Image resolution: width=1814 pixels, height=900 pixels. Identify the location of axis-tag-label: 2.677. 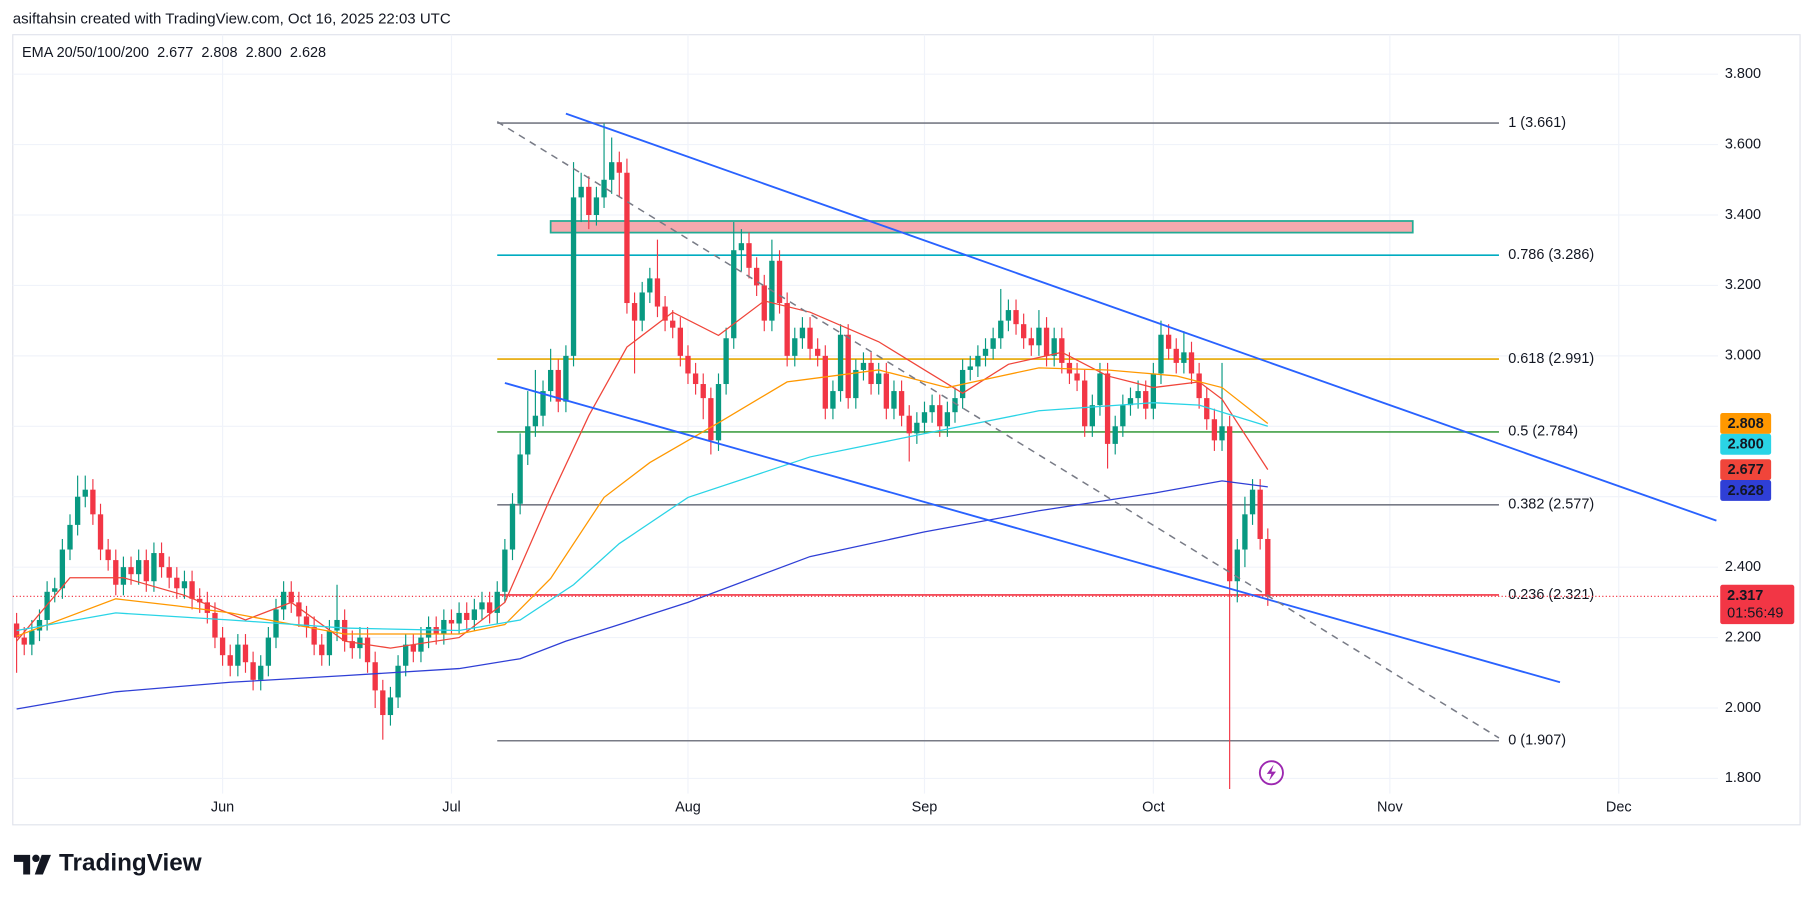
(1746, 470).